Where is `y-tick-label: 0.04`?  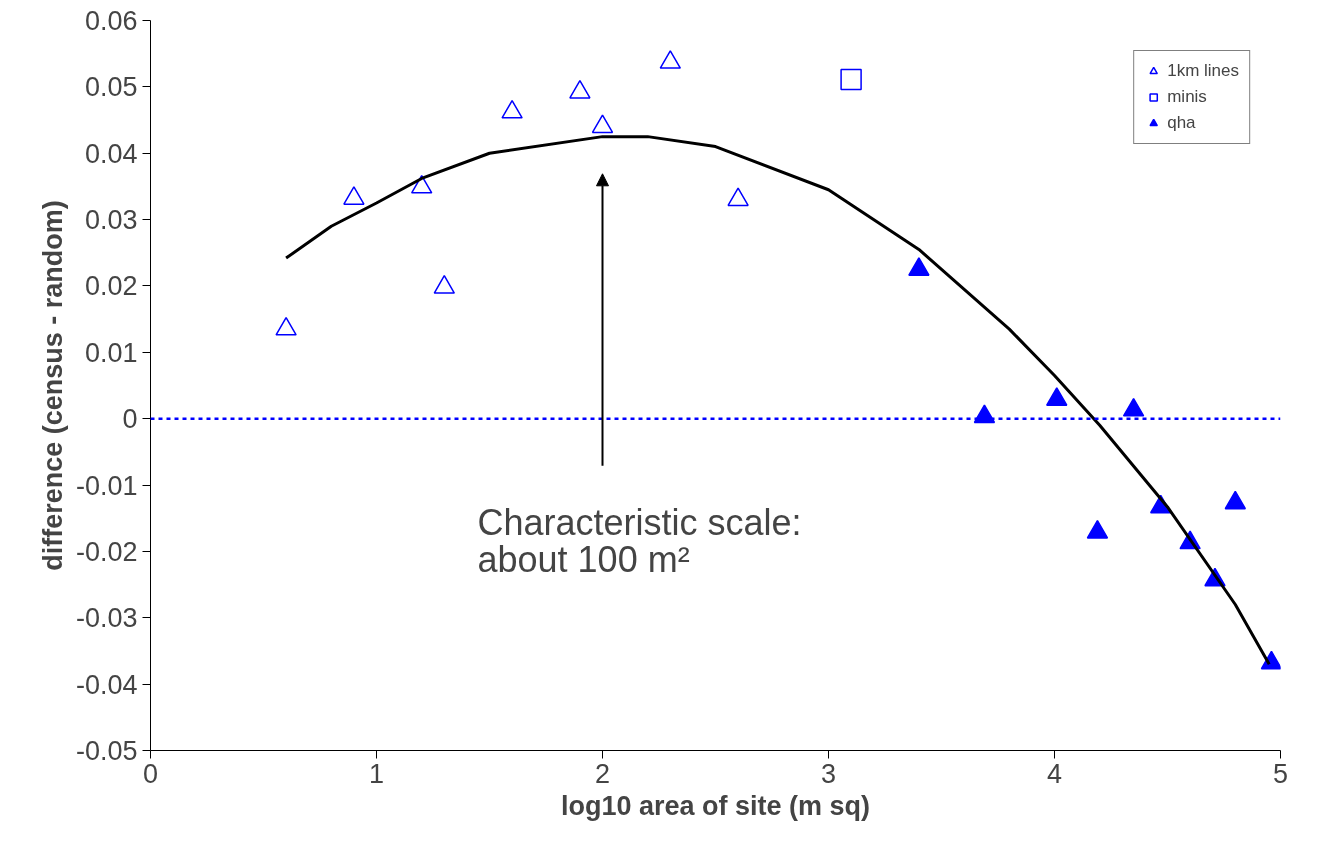
y-tick-label: 0.04 is located at coordinates (111, 153).